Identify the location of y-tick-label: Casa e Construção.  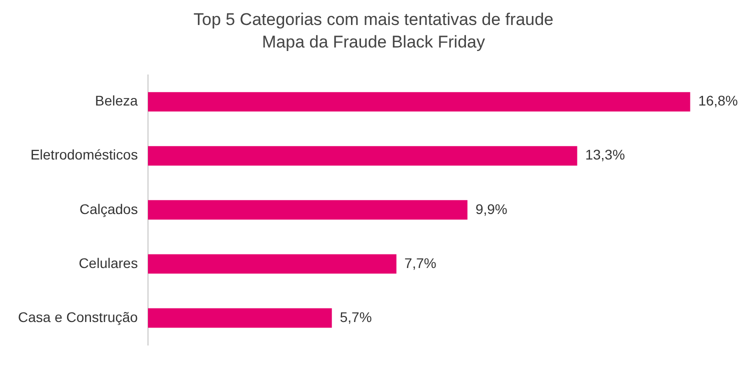
(78, 316).